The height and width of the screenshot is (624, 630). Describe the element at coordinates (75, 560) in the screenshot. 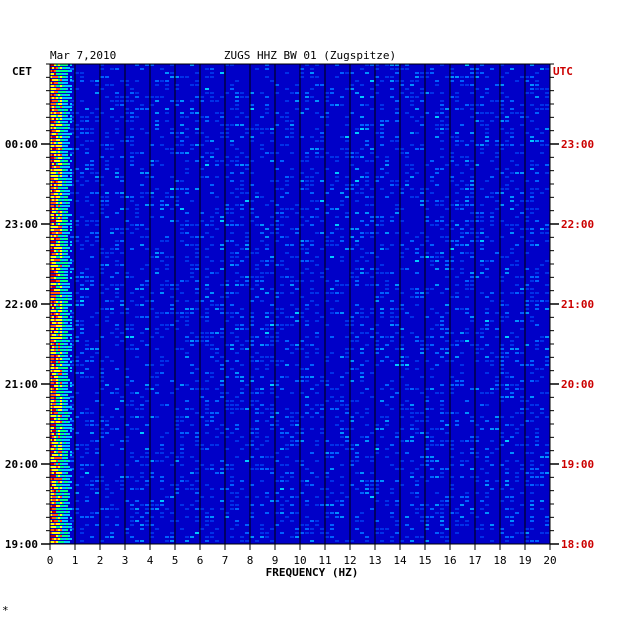

I see `x-tick-label: 1` at that location.